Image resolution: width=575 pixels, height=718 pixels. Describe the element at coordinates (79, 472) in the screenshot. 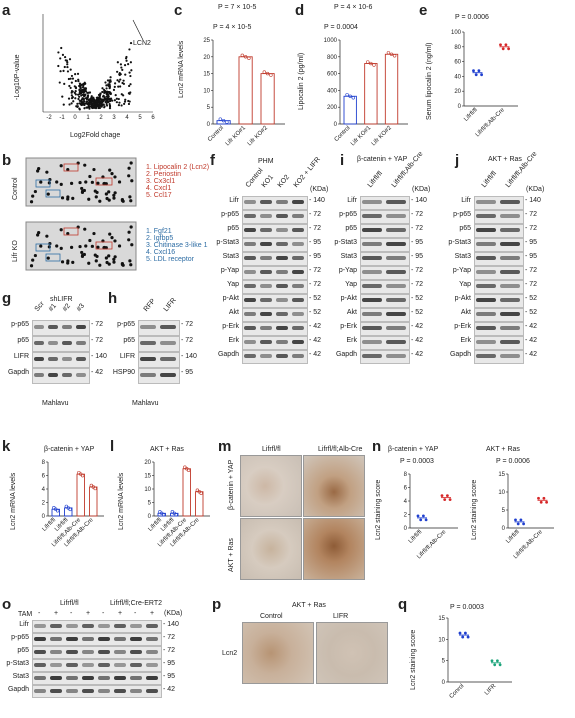

I see `chart-k-point` at that location.